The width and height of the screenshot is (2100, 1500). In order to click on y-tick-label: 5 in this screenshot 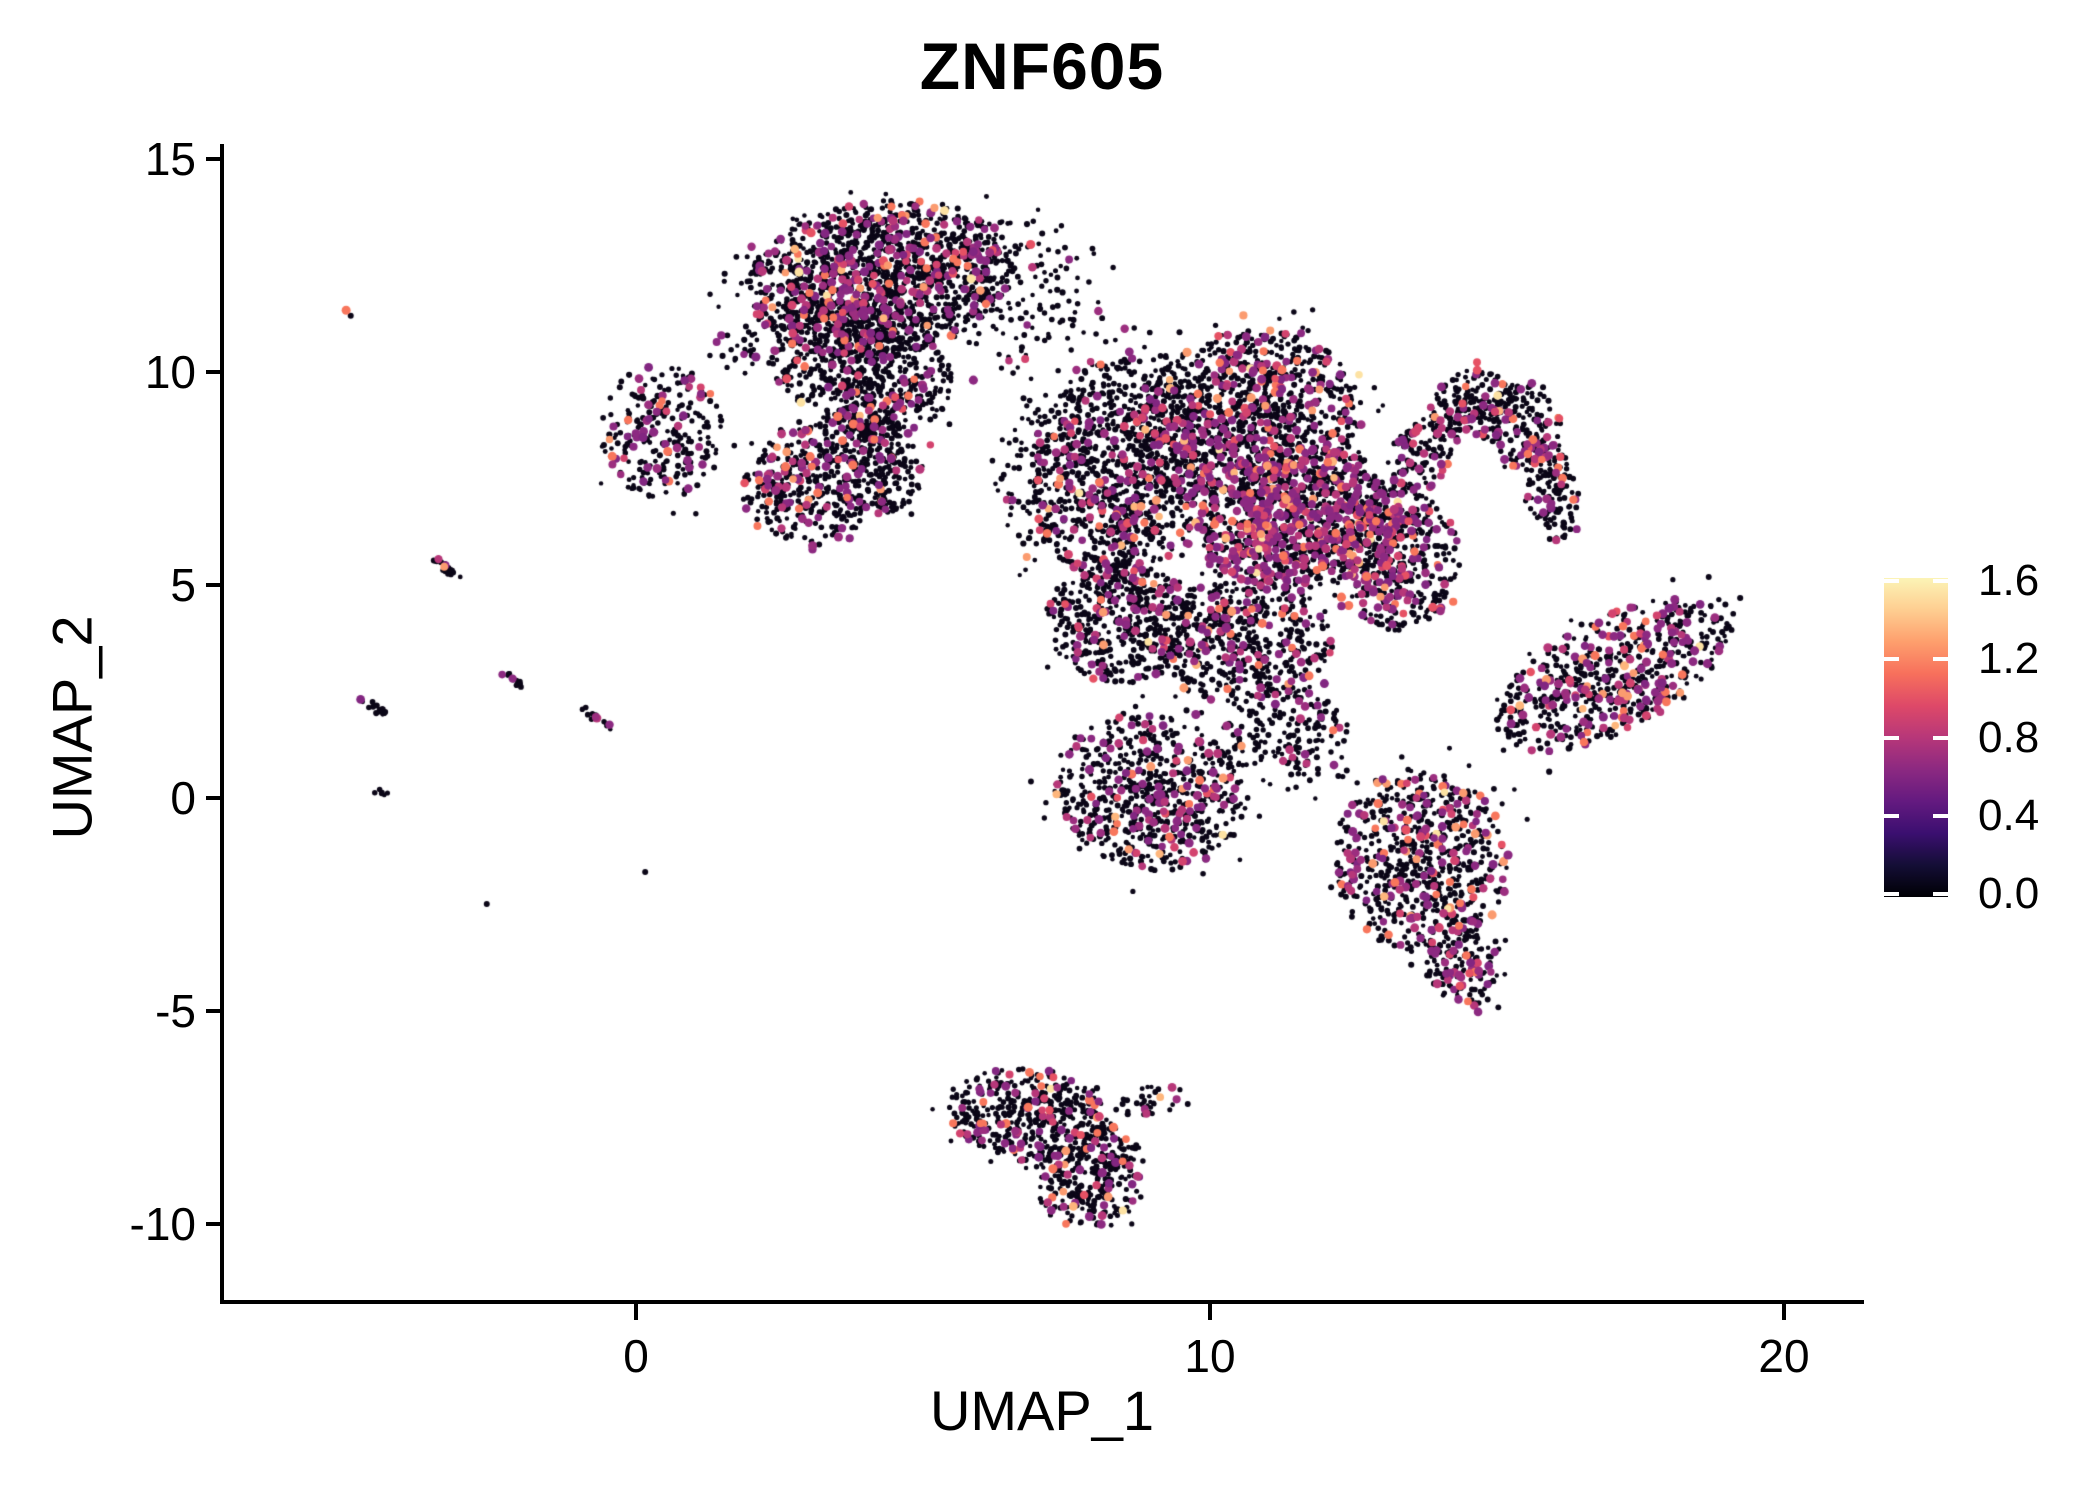, I will do `click(183, 585)`.